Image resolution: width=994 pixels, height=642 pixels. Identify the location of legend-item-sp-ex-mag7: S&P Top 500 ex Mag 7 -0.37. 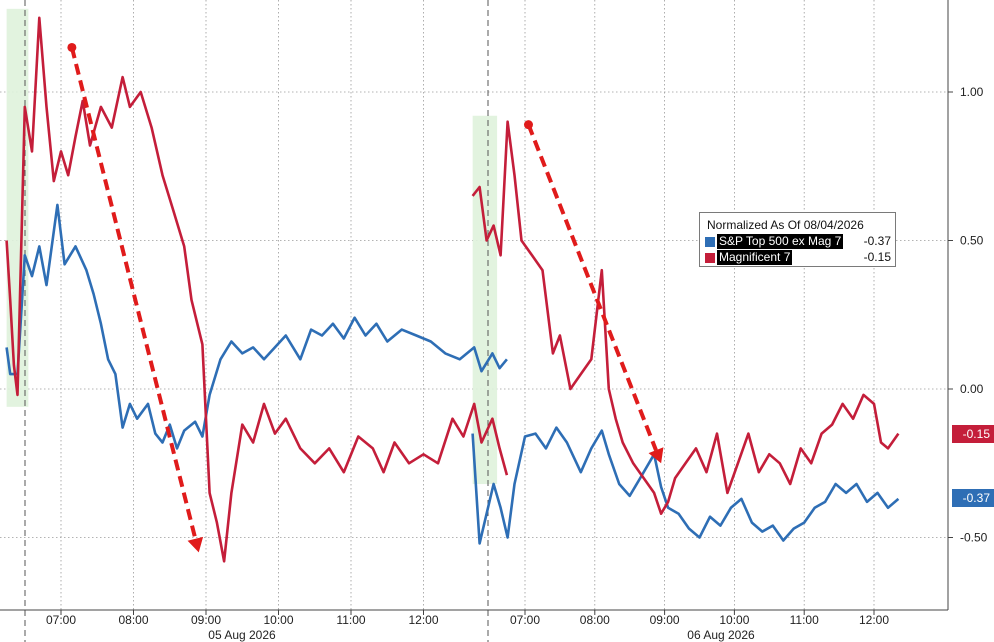
(799, 241).